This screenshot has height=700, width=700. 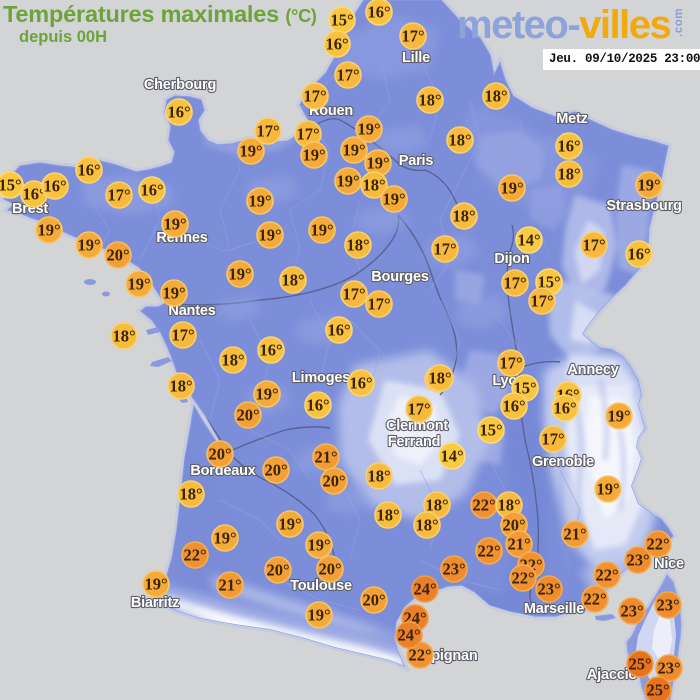 I want to click on svg-text: Grenoble, so click(x=563, y=462).